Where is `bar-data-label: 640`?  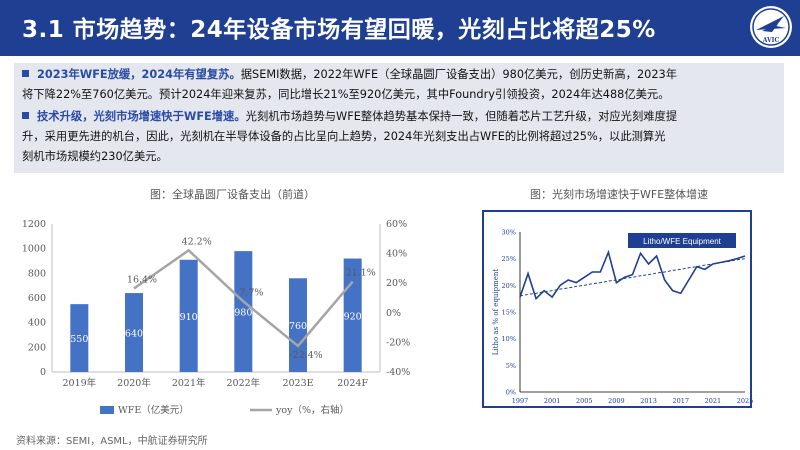 bar-data-label: 640 is located at coordinates (134, 334).